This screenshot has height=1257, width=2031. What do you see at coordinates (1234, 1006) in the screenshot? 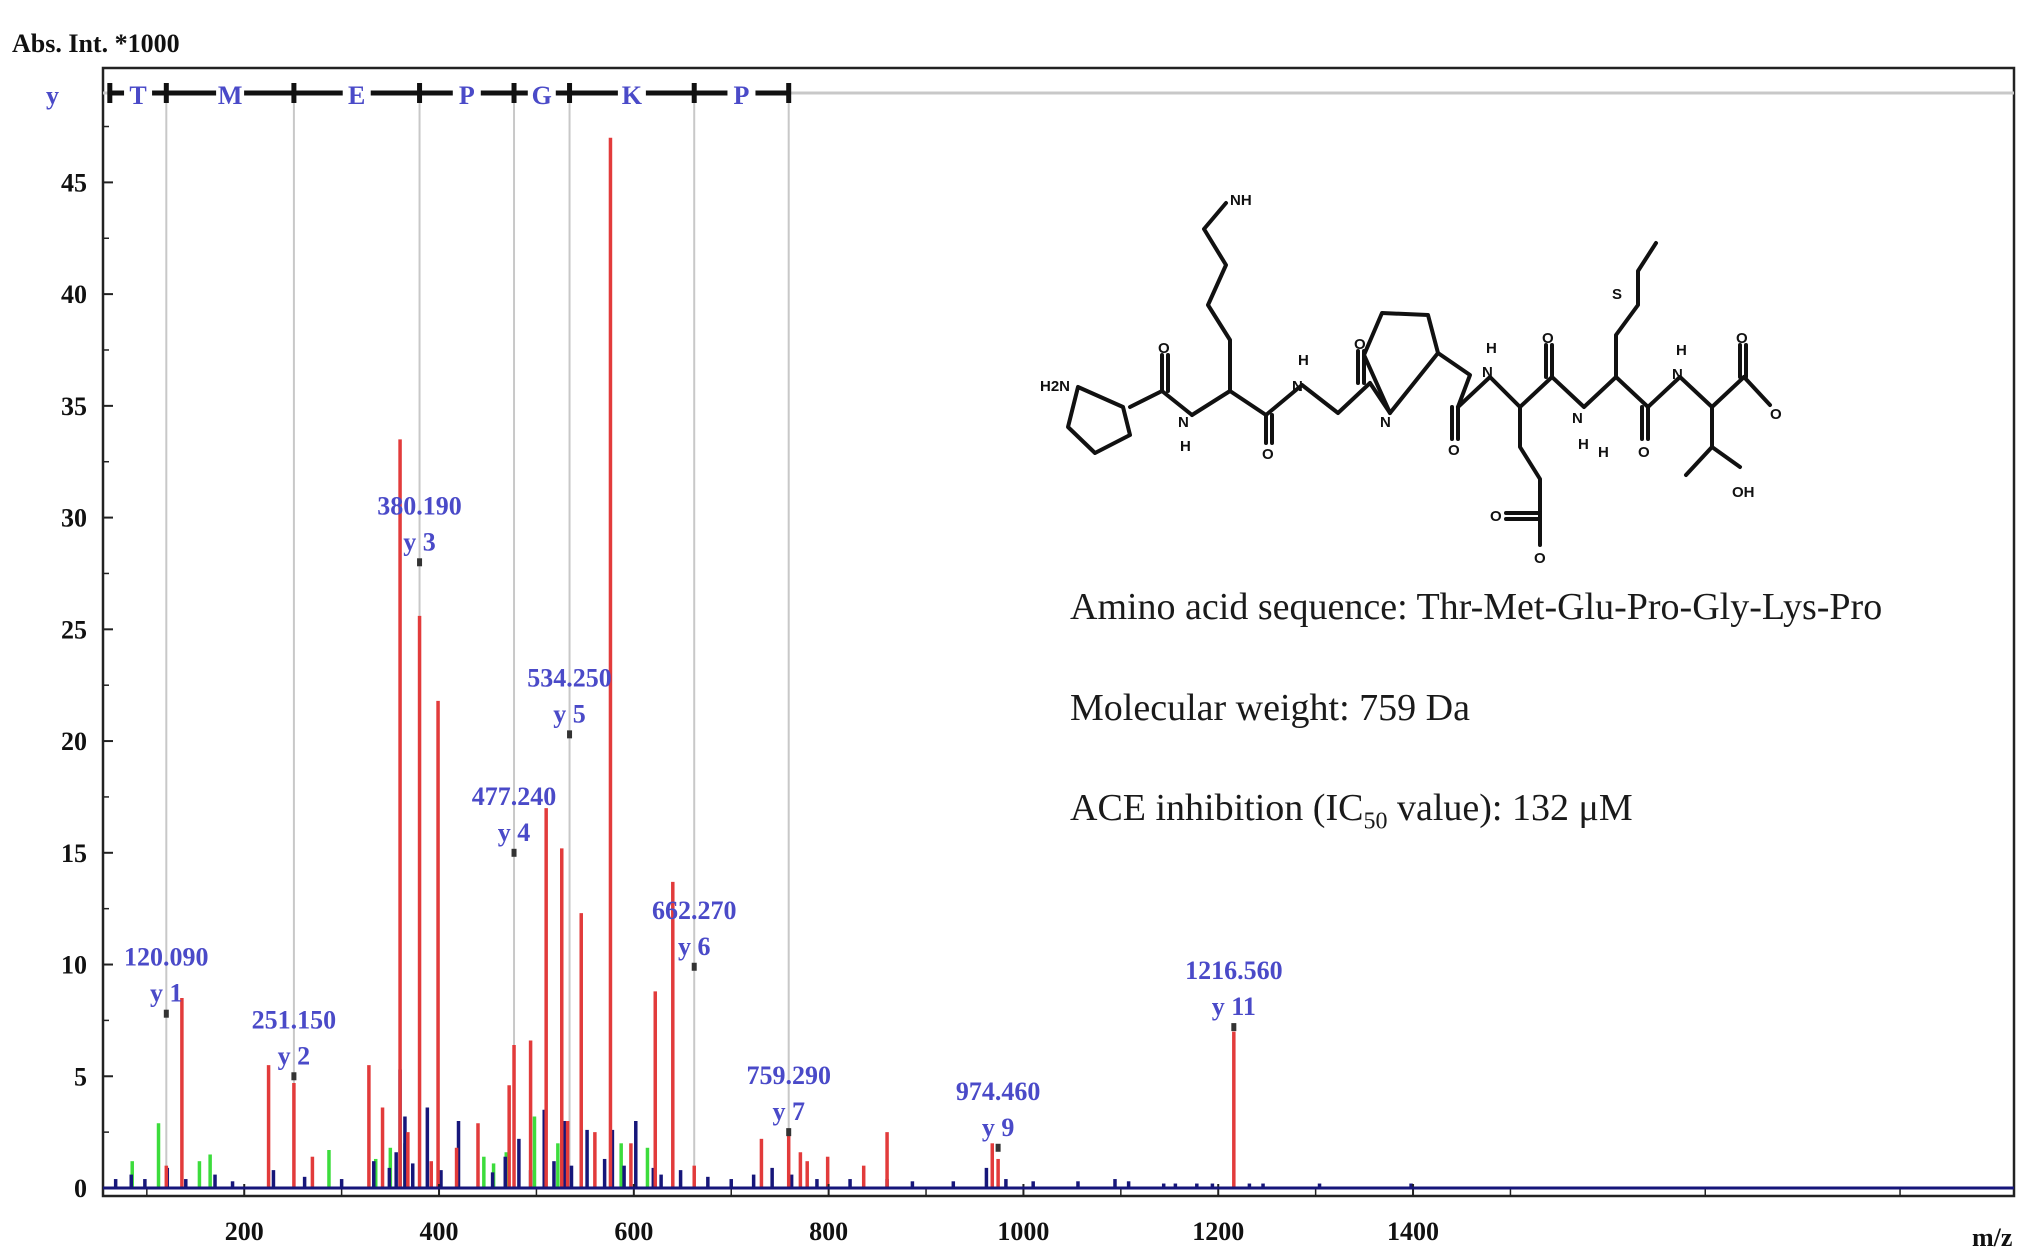
I see `peak-ion-label-8: y 11` at bounding box center [1234, 1006].